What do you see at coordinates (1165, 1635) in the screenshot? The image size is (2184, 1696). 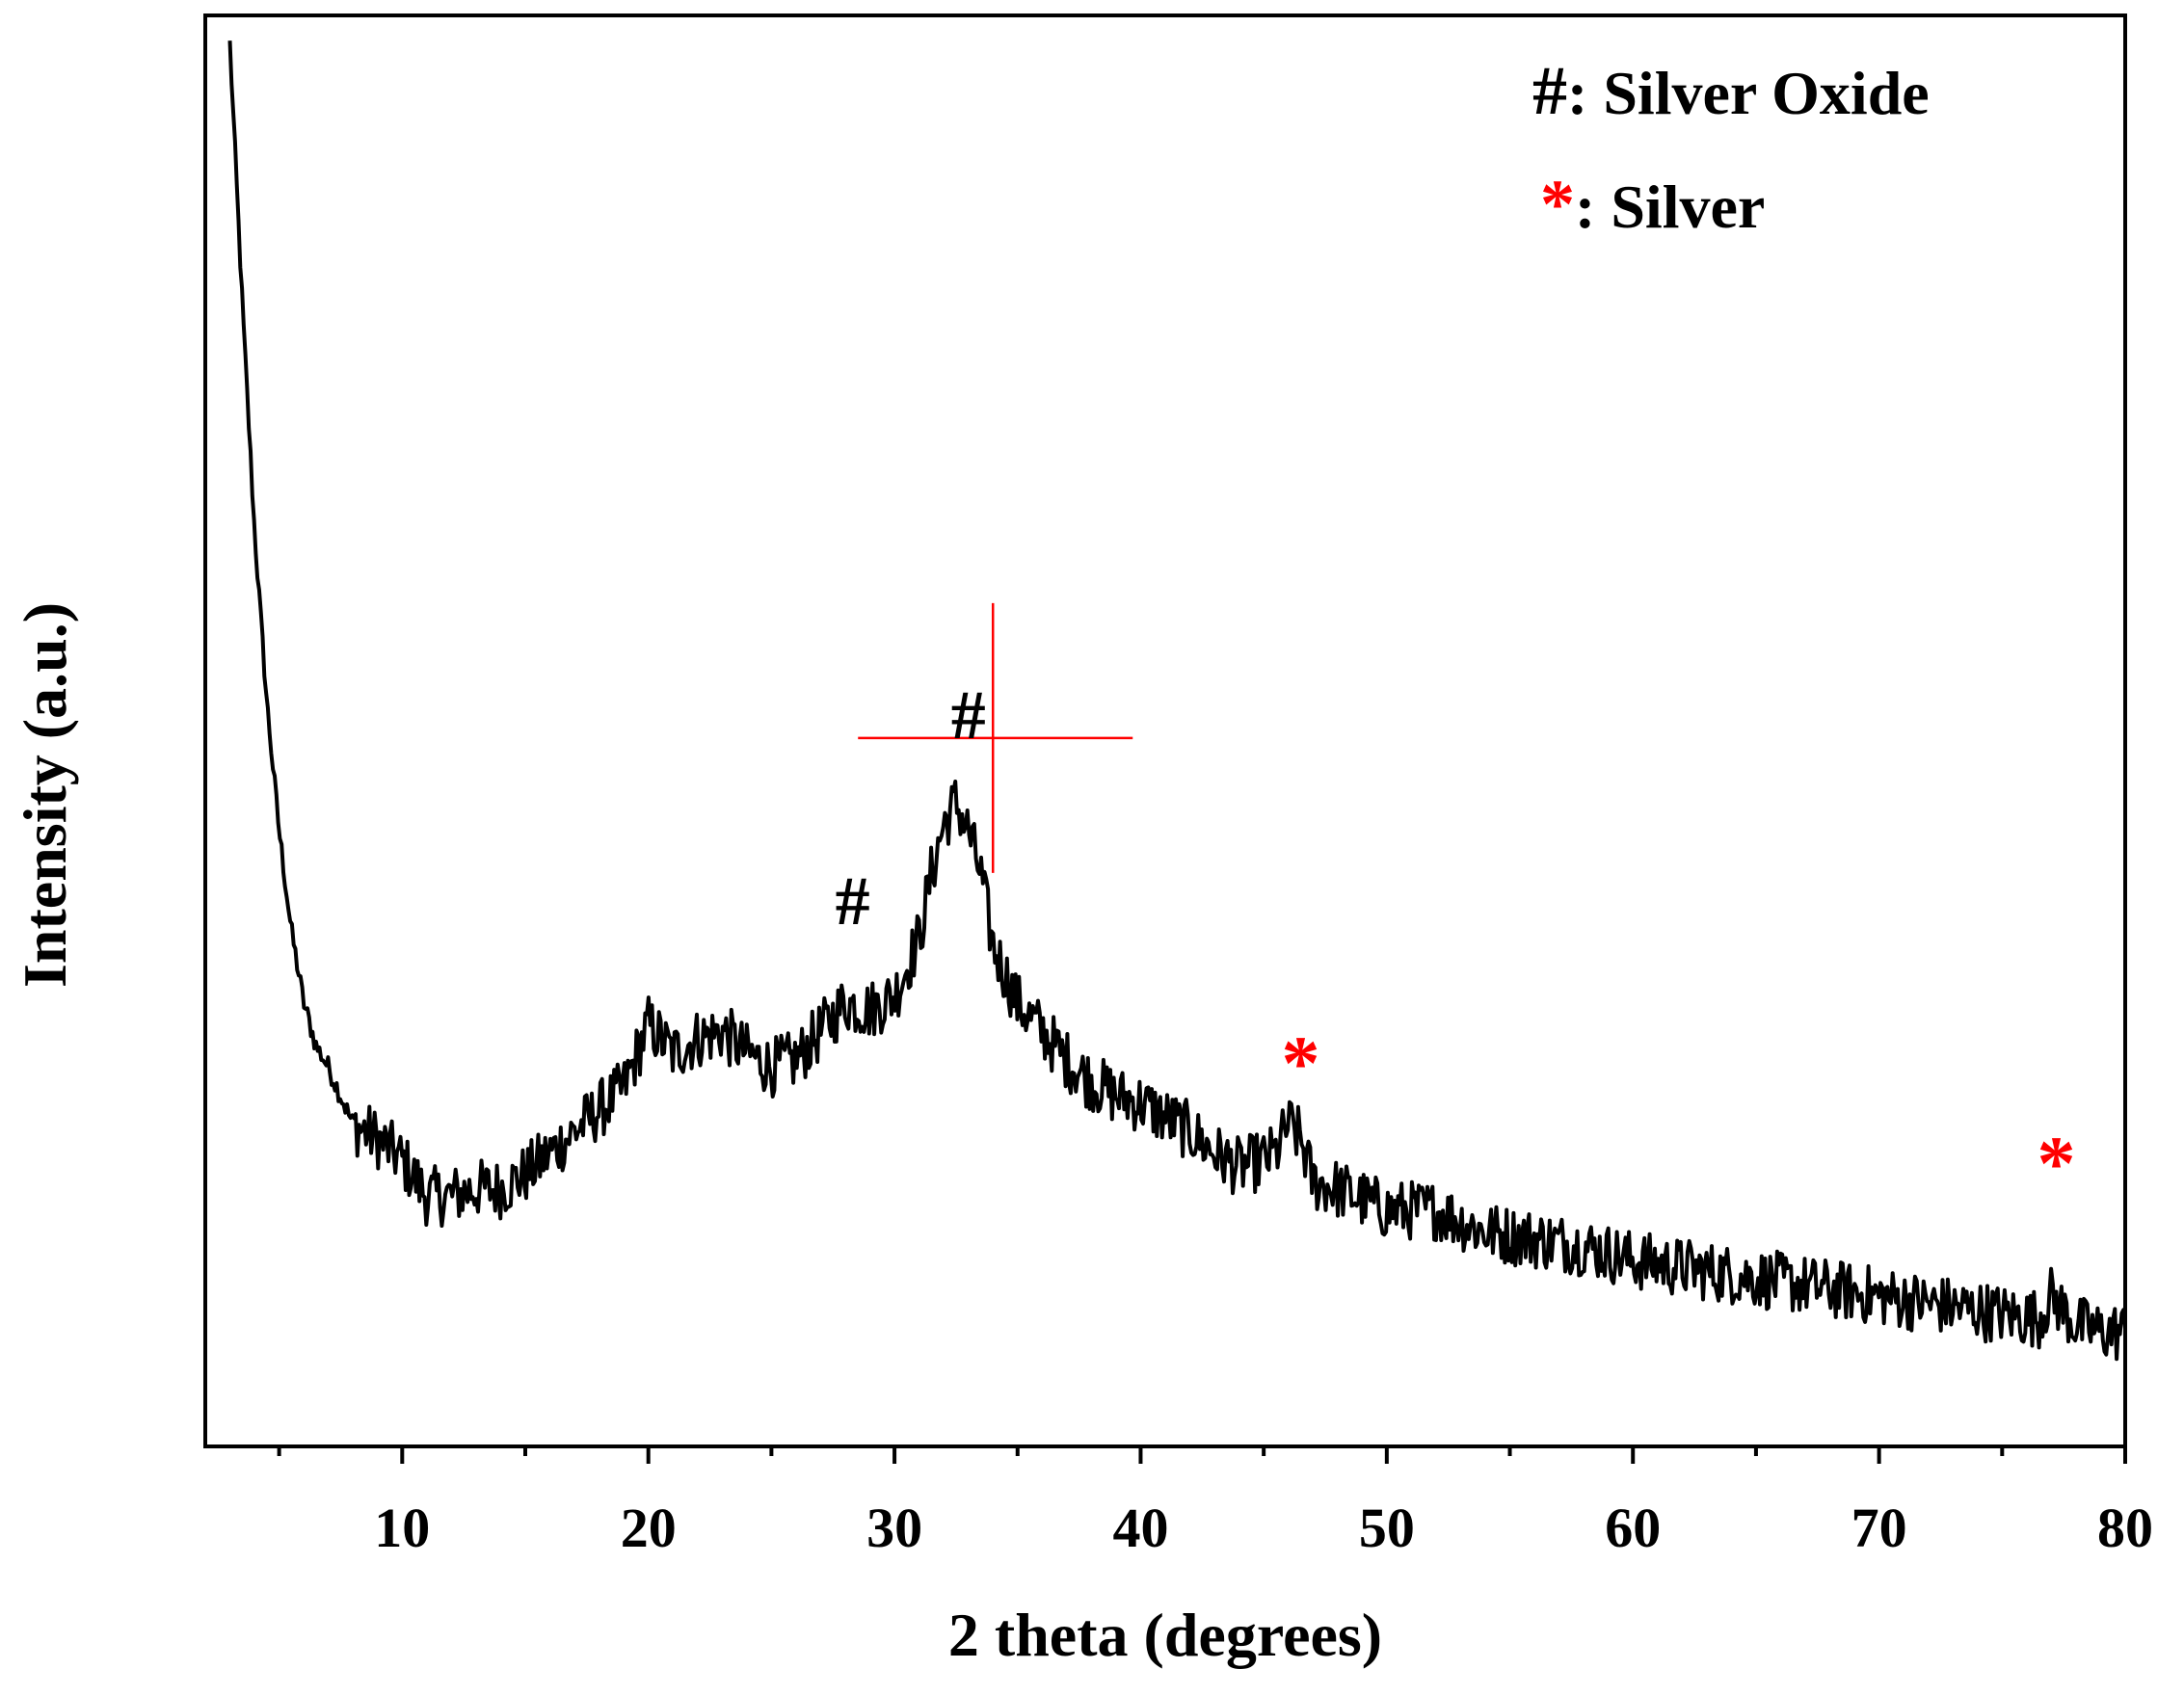 I see `x-axis-title: 2 theta (degrees)` at bounding box center [1165, 1635].